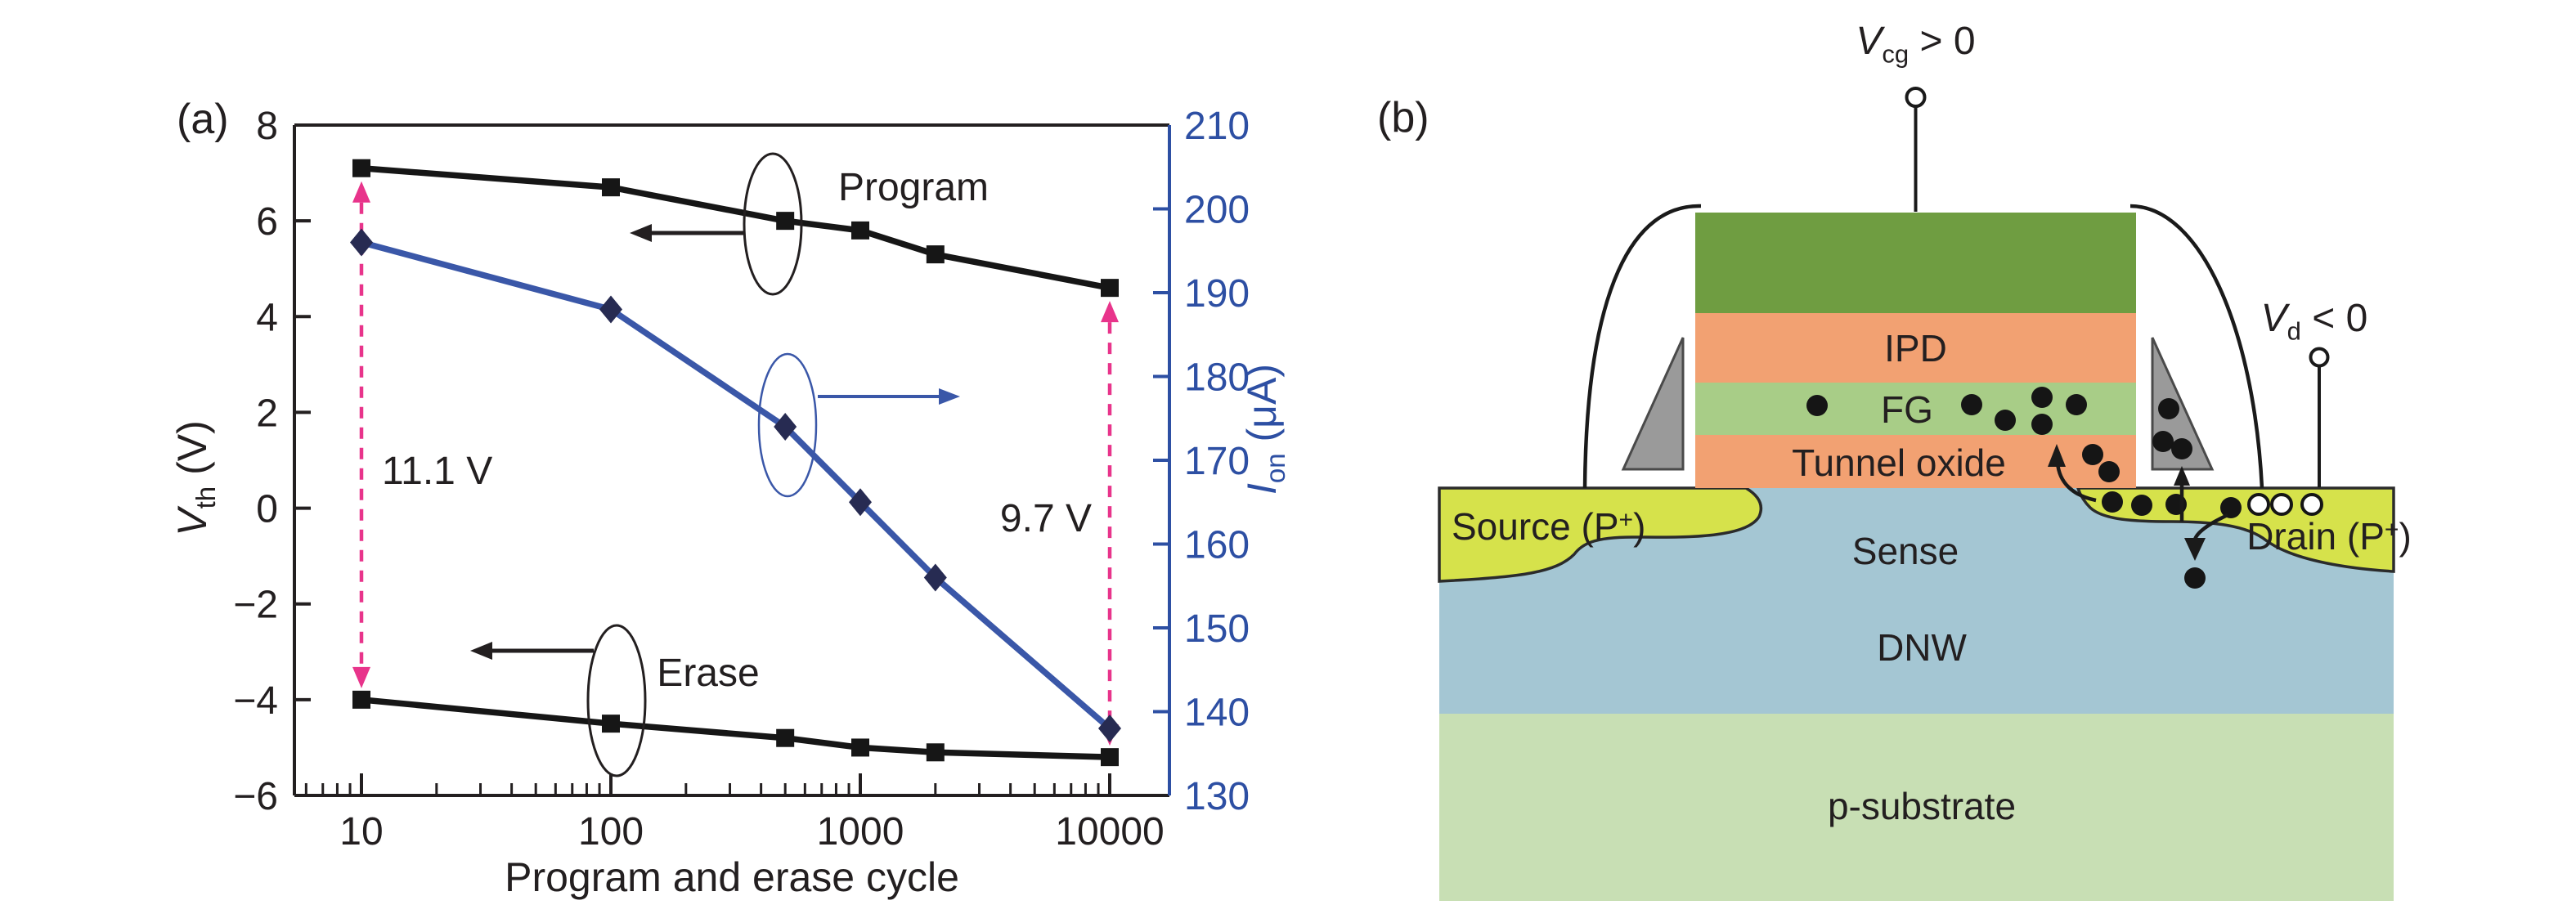 Image resolution: width=2576 pixels, height=905 pixels. What do you see at coordinates (1916, 44) in the screenshot?
I see `vcg-terminal-label: Vcg > 0` at bounding box center [1916, 44].